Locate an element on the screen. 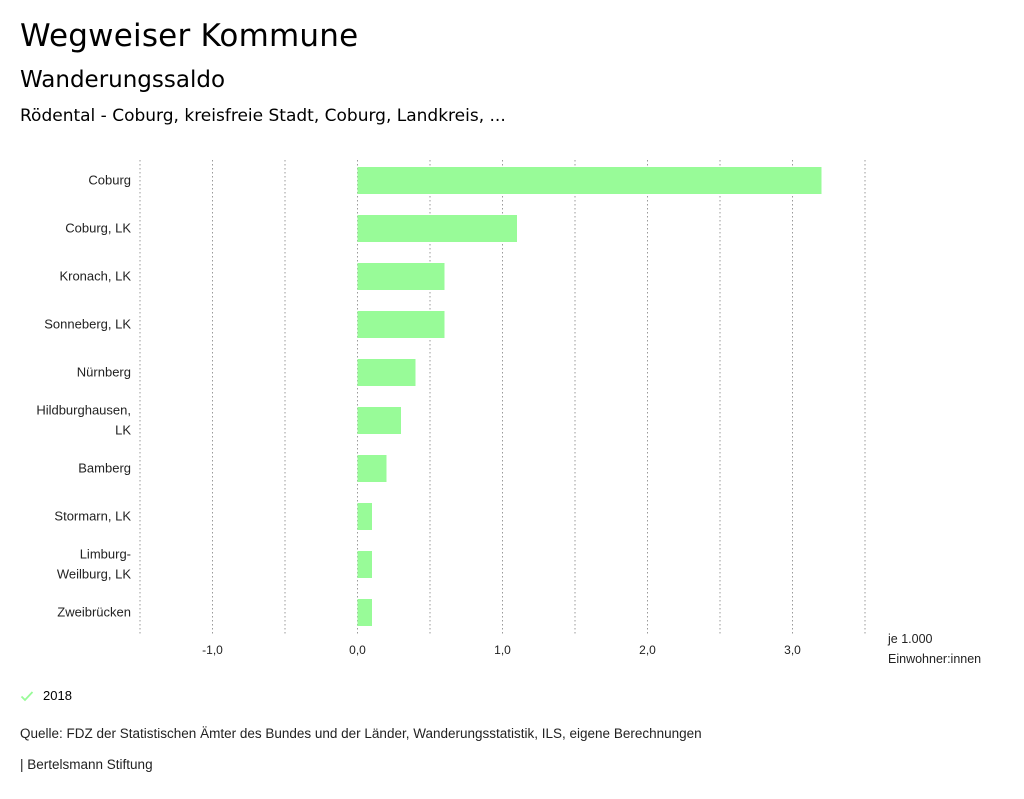  category-label-7: Stormarn, LK is located at coordinates (92, 516).